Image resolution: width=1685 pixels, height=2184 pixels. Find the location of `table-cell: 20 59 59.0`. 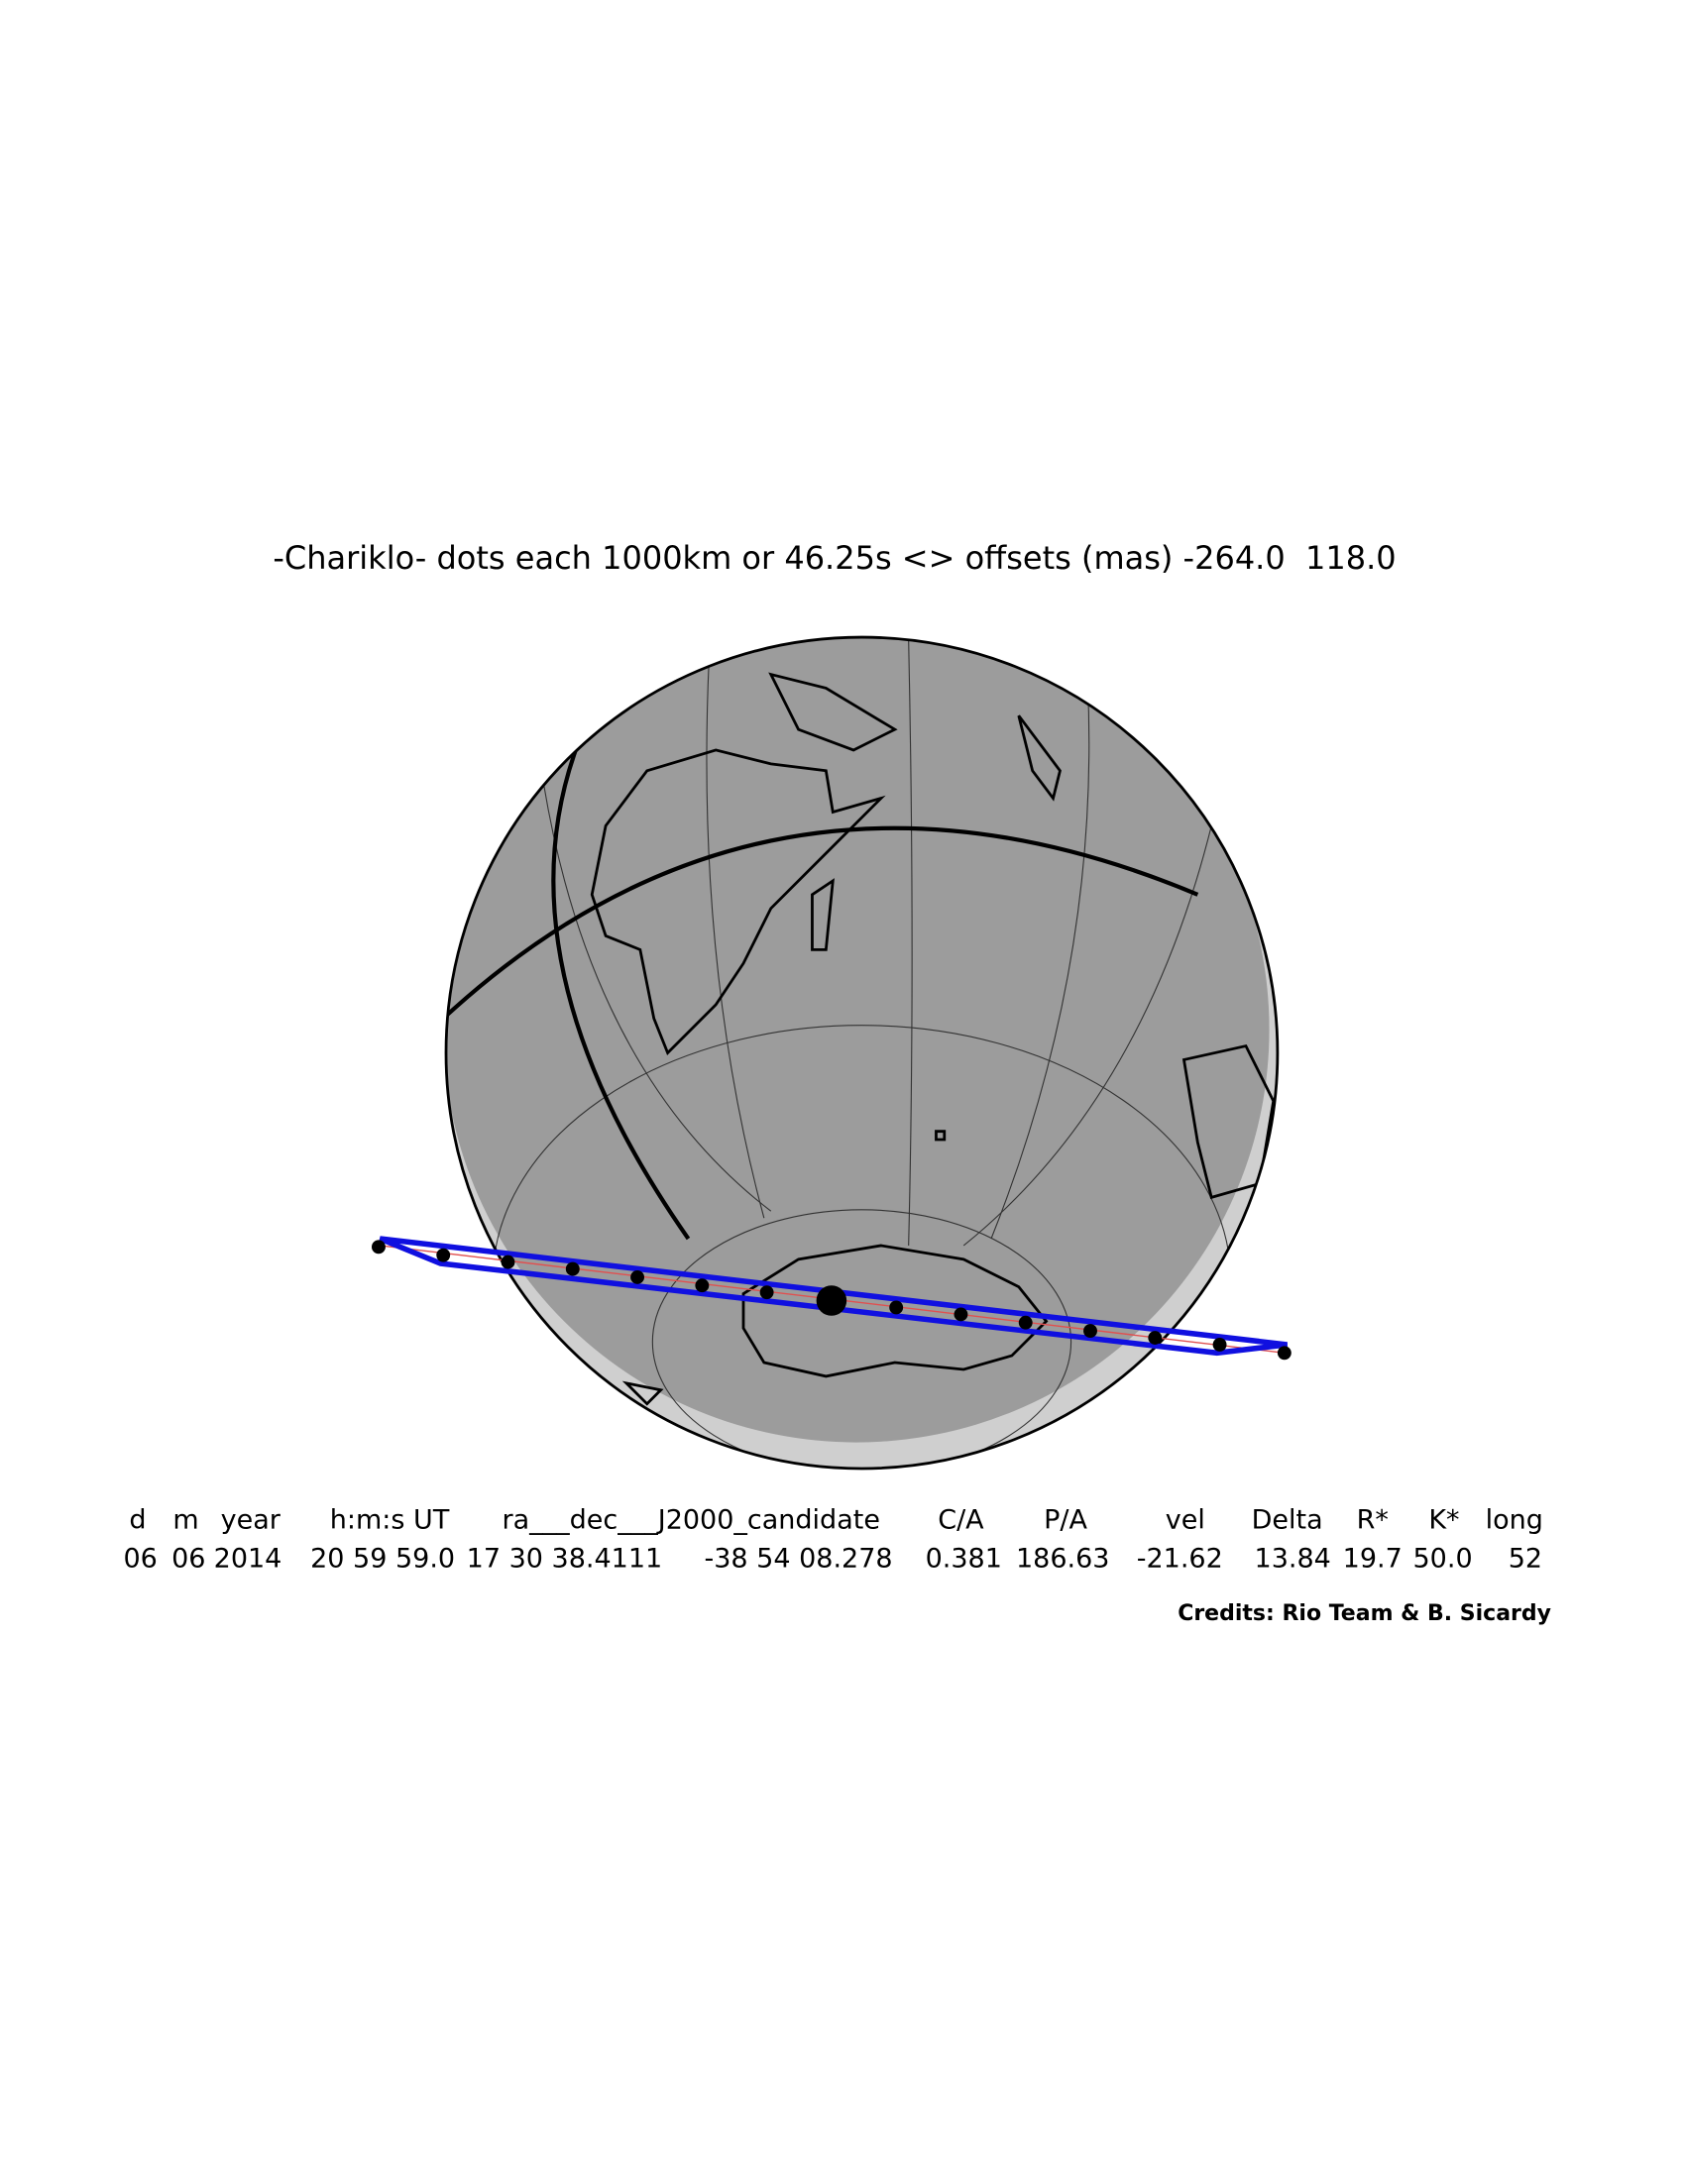

table-cell: 20 59 59.0 is located at coordinates (382, 1559).